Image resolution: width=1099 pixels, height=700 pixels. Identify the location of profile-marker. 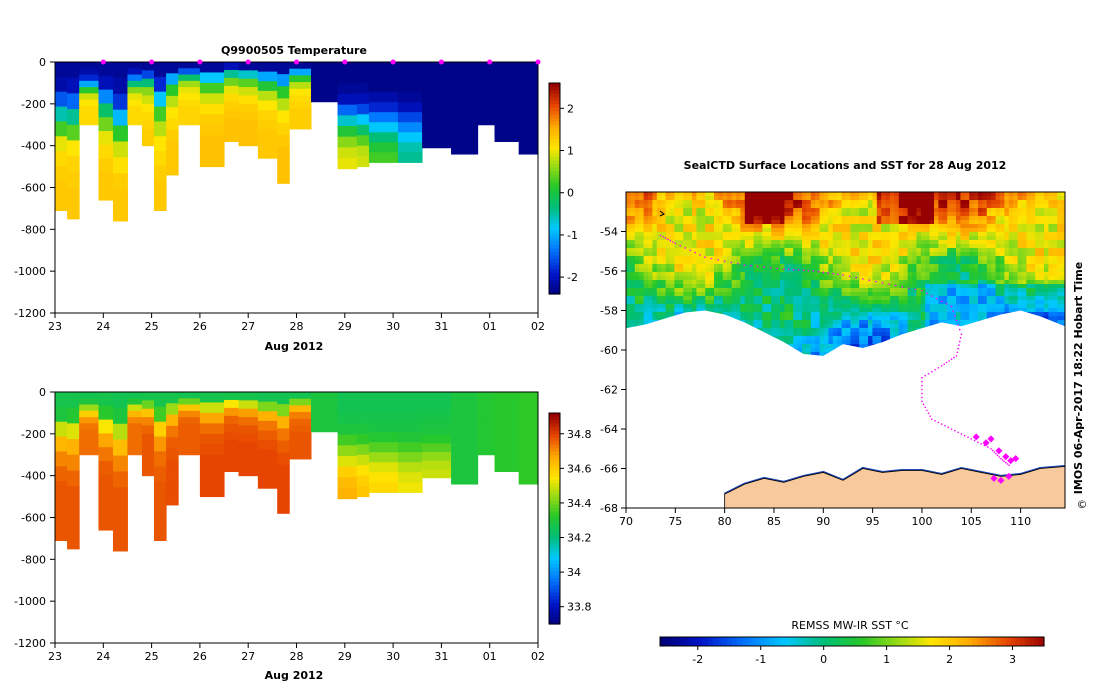
(345, 62).